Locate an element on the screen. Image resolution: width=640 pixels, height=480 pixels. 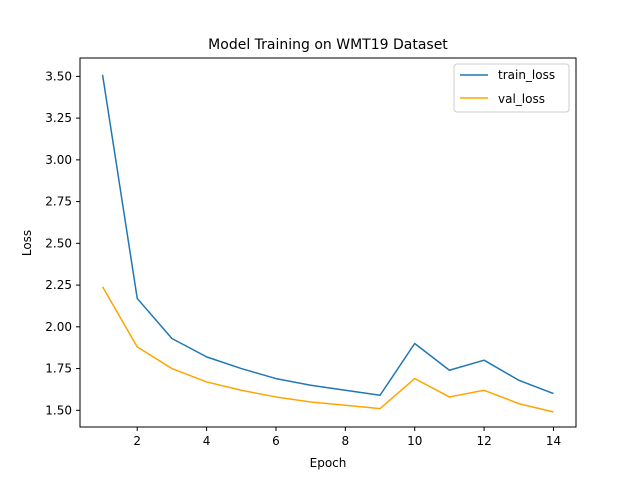
y-tick-label: 3.25 is located at coordinates (58, 118).